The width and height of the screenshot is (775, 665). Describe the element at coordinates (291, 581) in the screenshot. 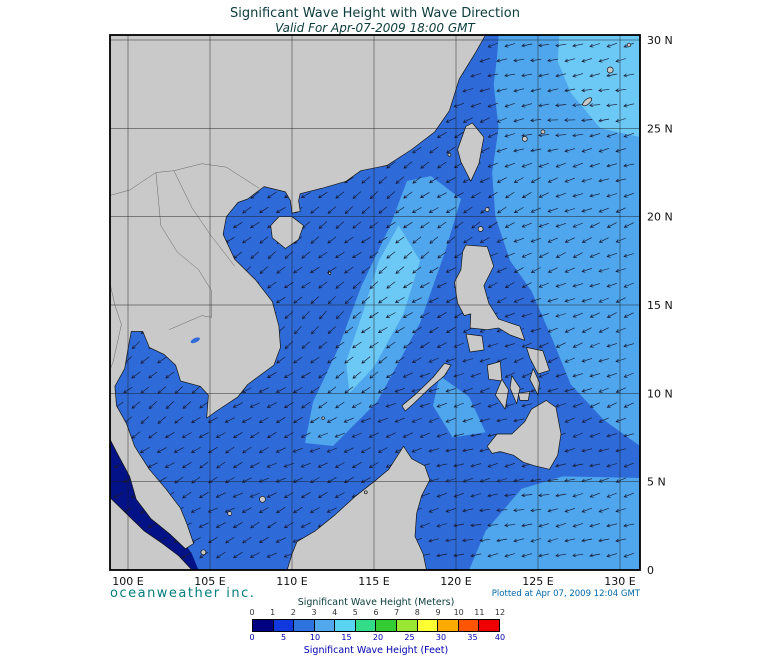

I see `x-axis-tick-label: 110 E` at that location.